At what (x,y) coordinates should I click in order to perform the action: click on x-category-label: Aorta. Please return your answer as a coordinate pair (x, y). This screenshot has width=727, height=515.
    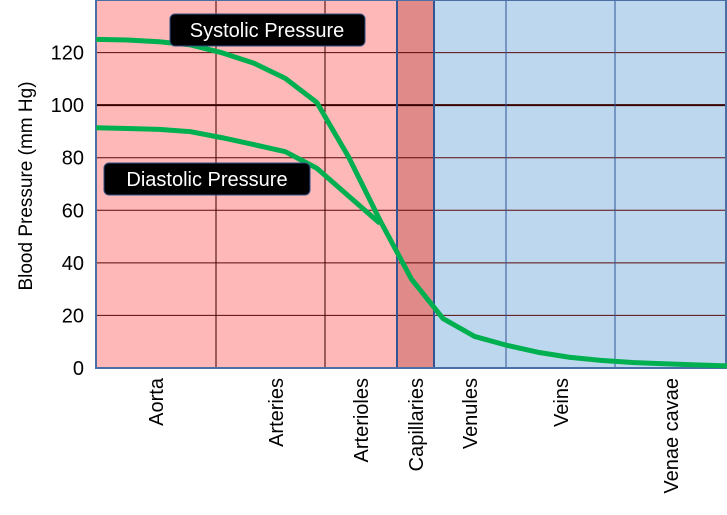
    Looking at the image, I should click on (157, 401).